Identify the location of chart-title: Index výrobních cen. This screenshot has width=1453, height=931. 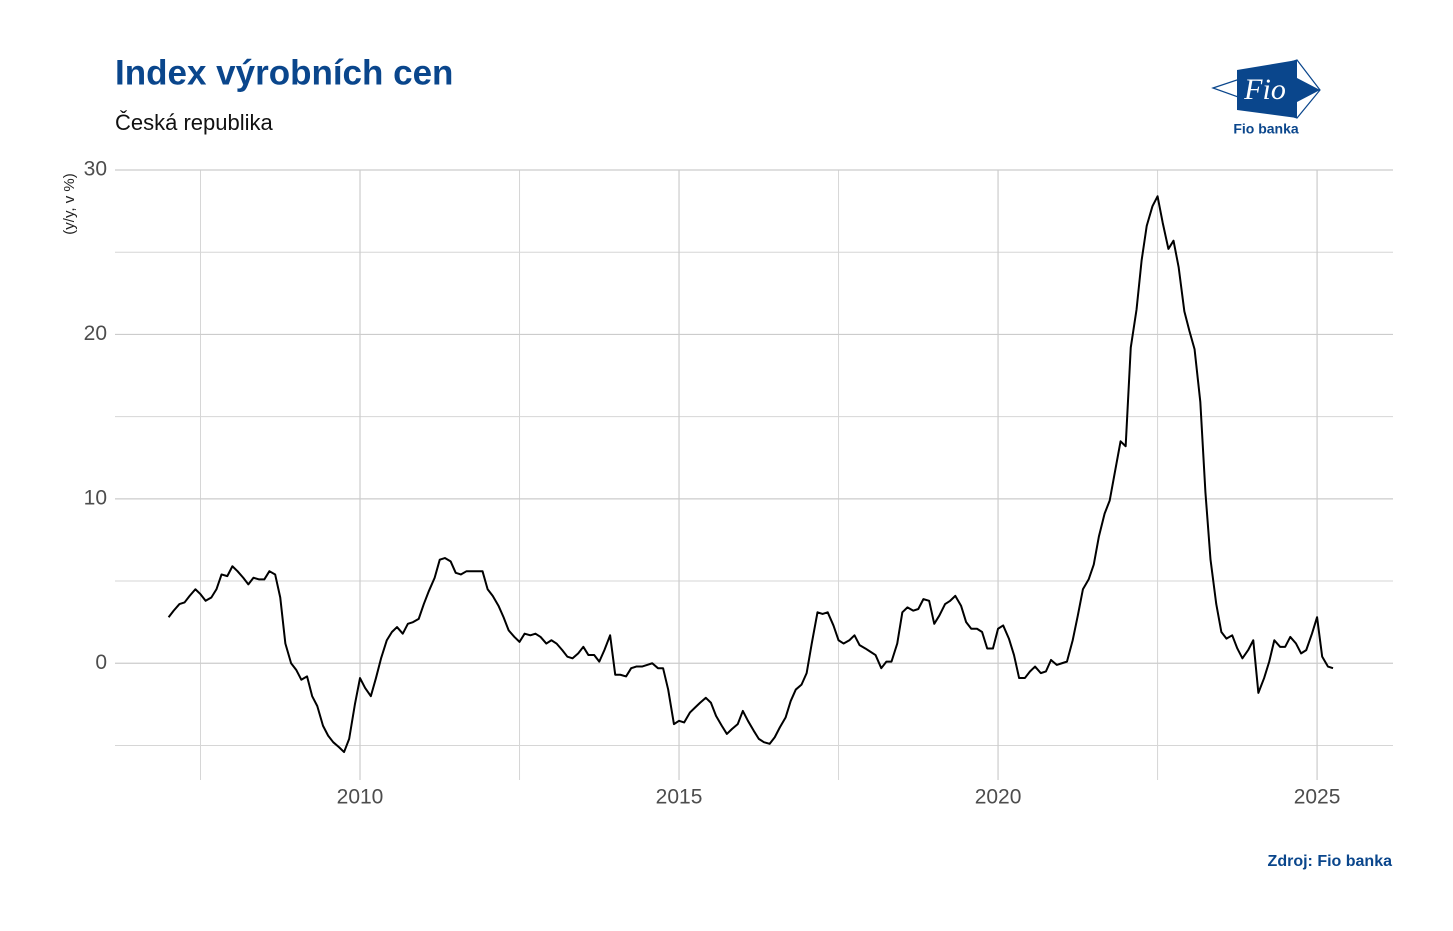
(284, 72).